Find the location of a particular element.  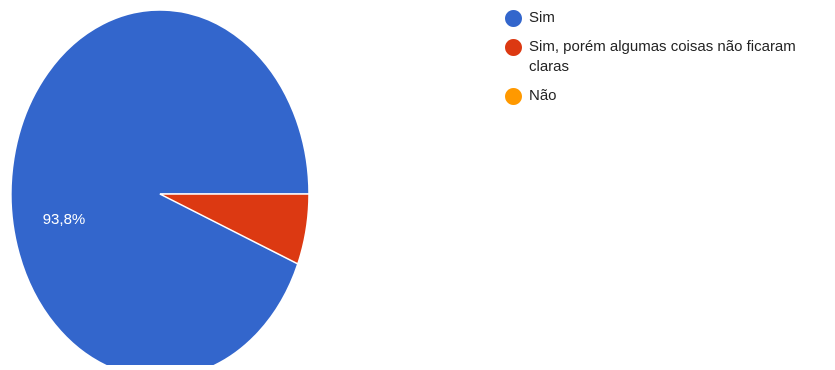

legend-swatch-sim is located at coordinates (513, 18).